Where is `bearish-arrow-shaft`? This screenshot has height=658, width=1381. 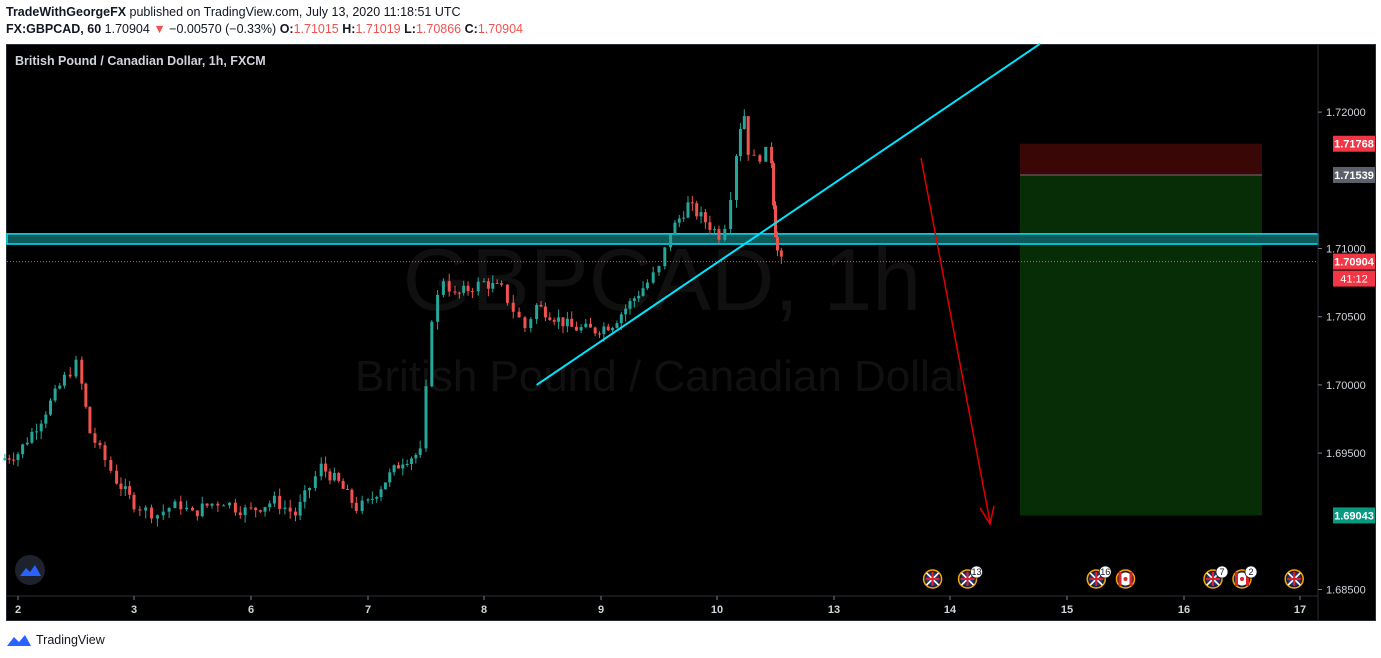
bearish-arrow-shaft is located at coordinates (955, 340).